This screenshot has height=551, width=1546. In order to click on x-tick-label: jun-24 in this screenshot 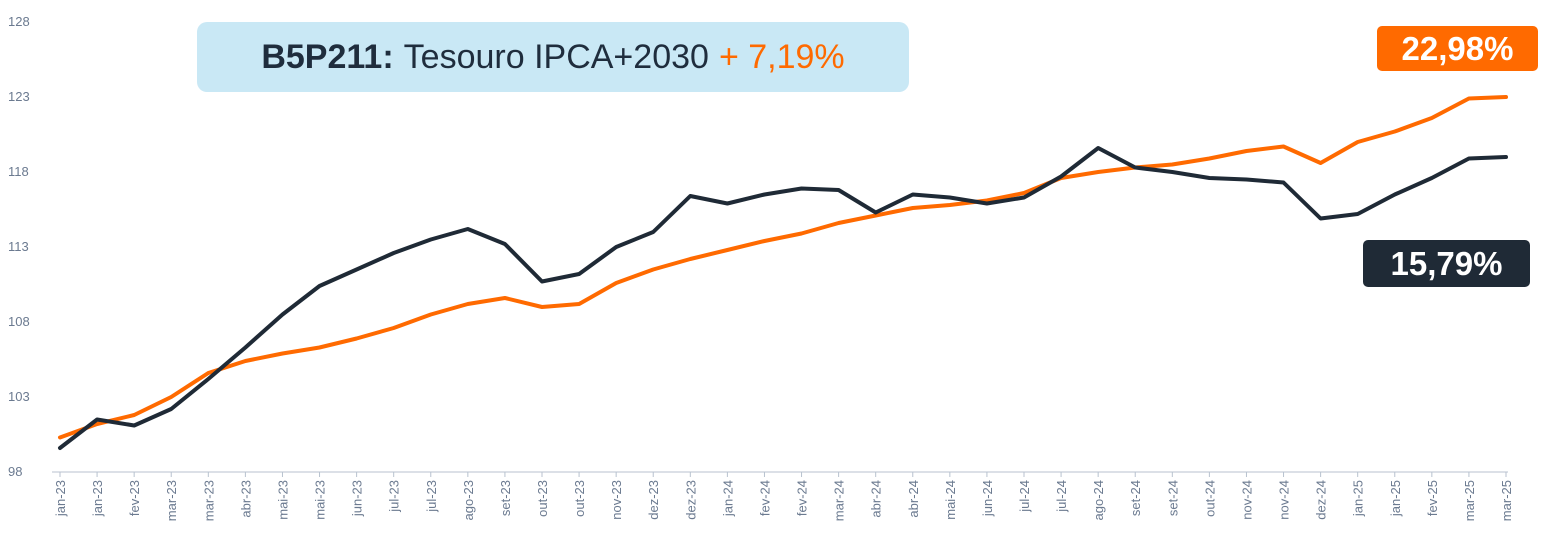, I will do `click(987, 498)`.